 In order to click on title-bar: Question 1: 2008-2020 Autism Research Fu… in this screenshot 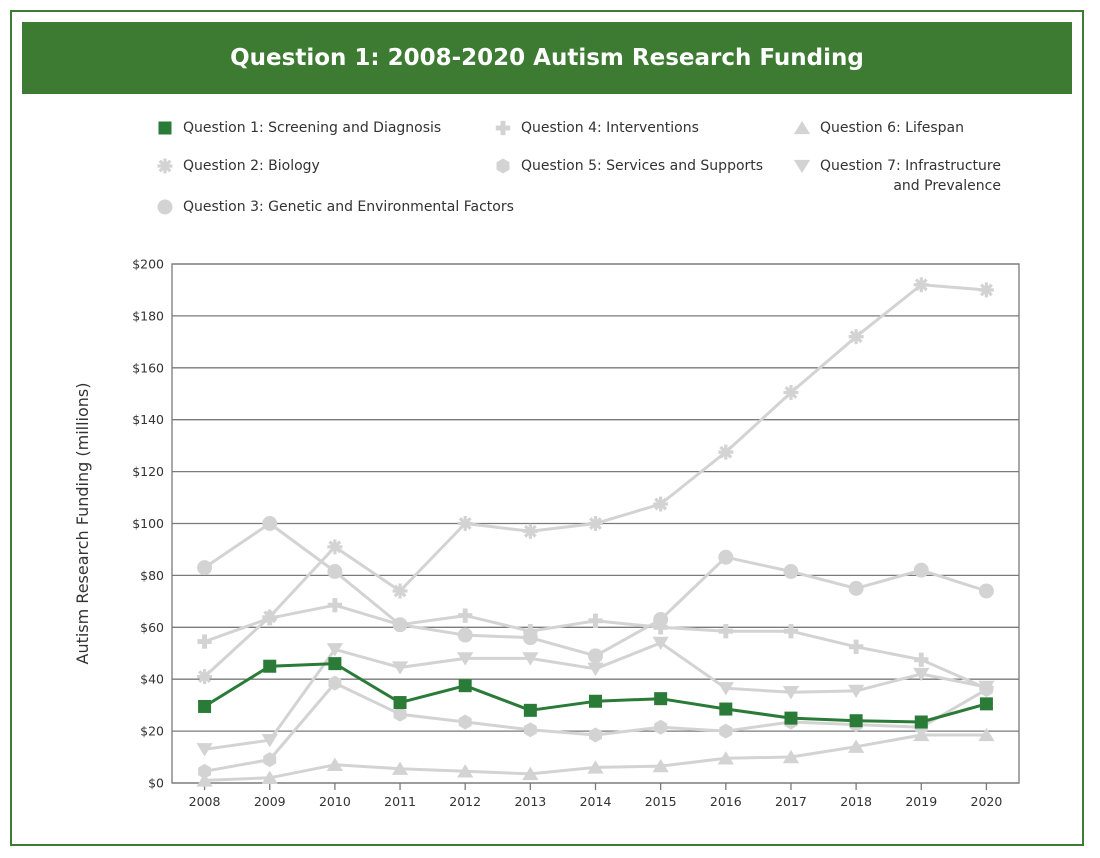, I will do `click(547, 58)`.